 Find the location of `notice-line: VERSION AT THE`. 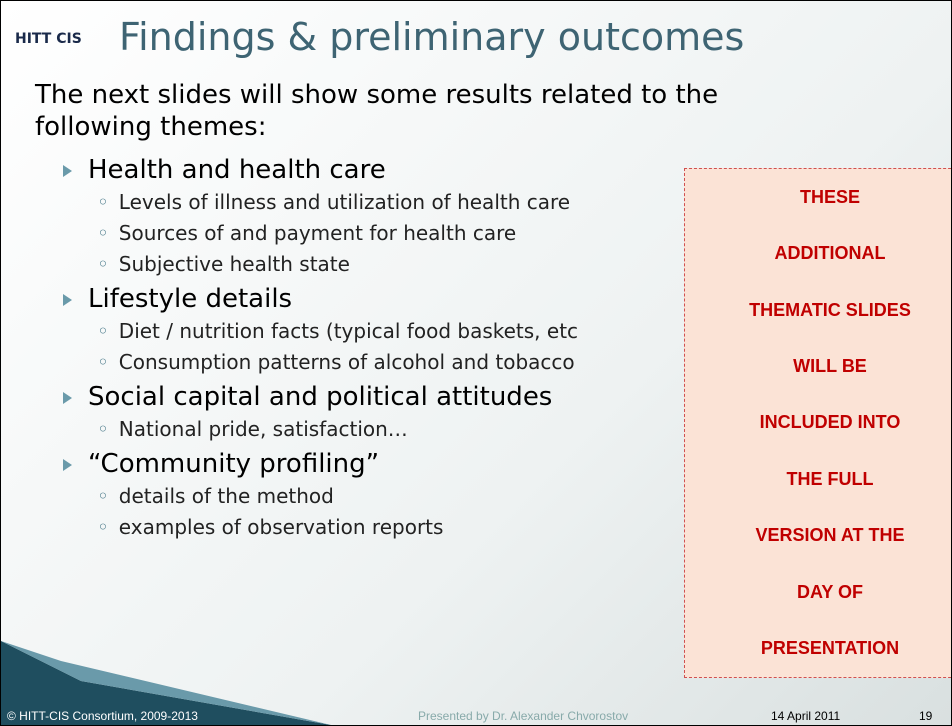

notice-line: VERSION AT THE is located at coordinates (830, 535).